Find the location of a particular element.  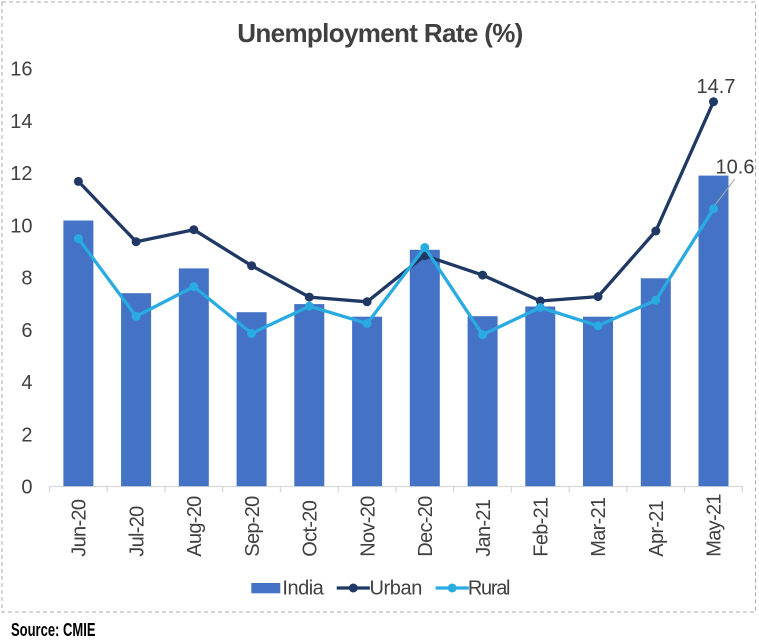

svg-text: Feb-21 is located at coordinates (542, 527).